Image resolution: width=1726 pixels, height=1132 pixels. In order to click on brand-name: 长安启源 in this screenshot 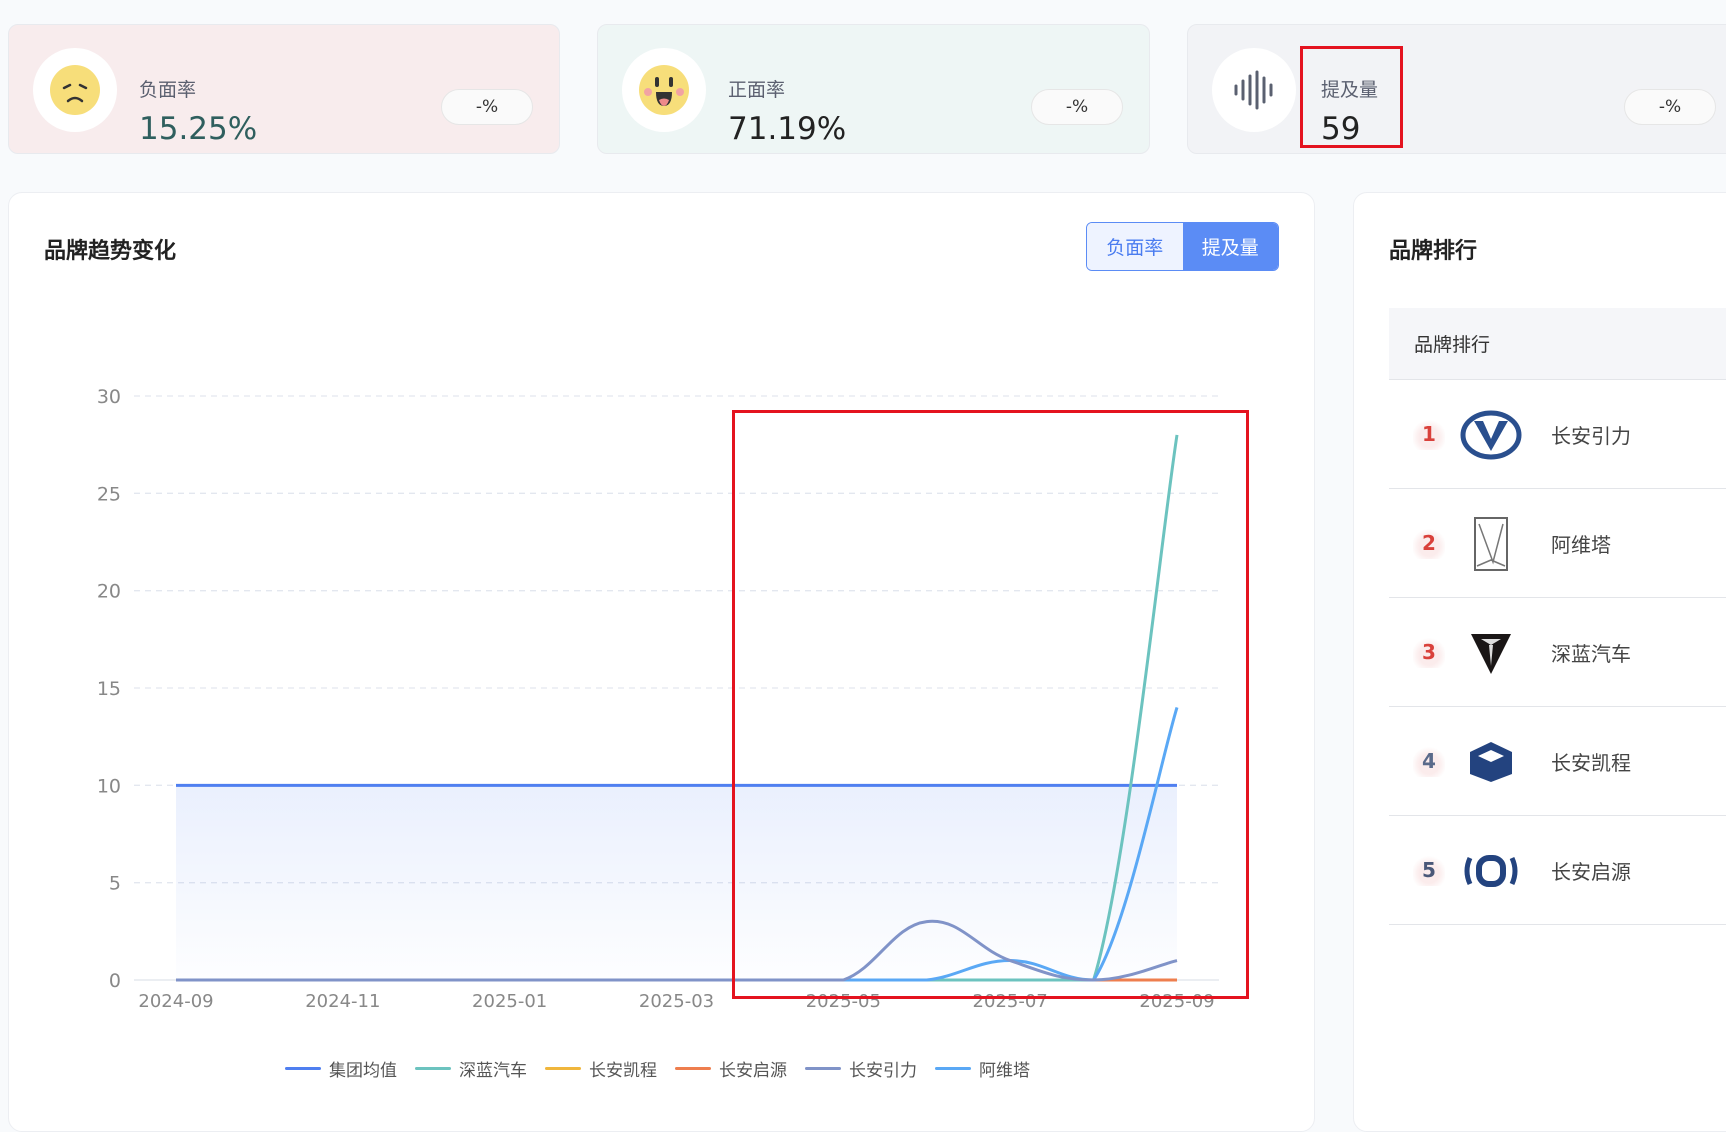, I will do `click(1591, 872)`.